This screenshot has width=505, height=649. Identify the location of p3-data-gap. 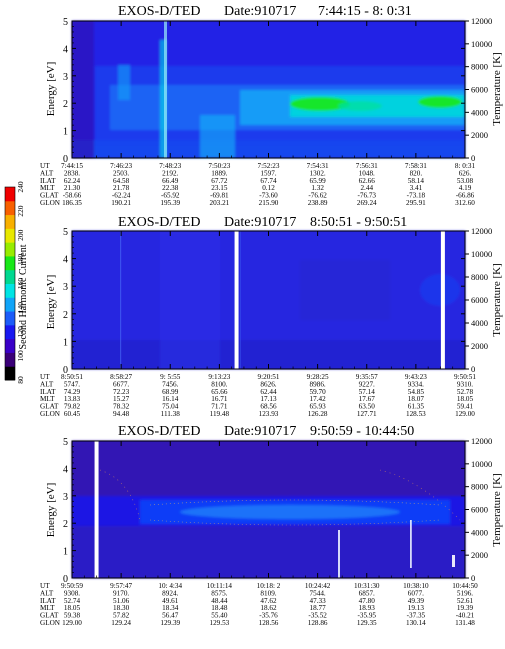
(96, 509).